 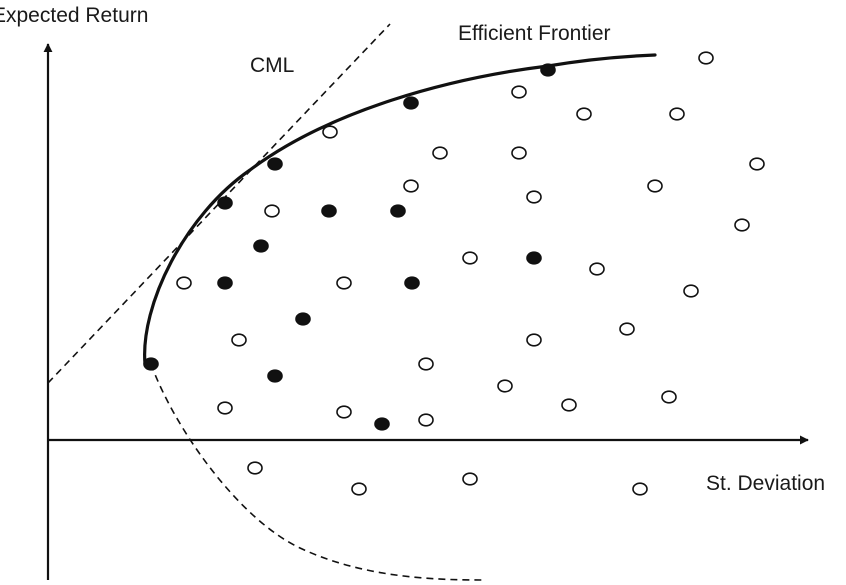 What do you see at coordinates (534, 33) in the screenshot?
I see `efficient-frontier-label: Efficient Frontier` at bounding box center [534, 33].